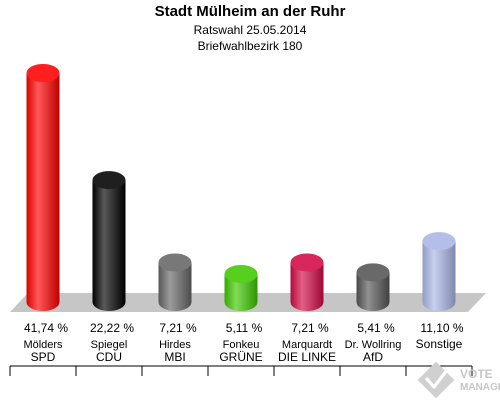  What do you see at coordinates (175, 345) in the screenshot?
I see `candidate-label: Hirdes` at bounding box center [175, 345].